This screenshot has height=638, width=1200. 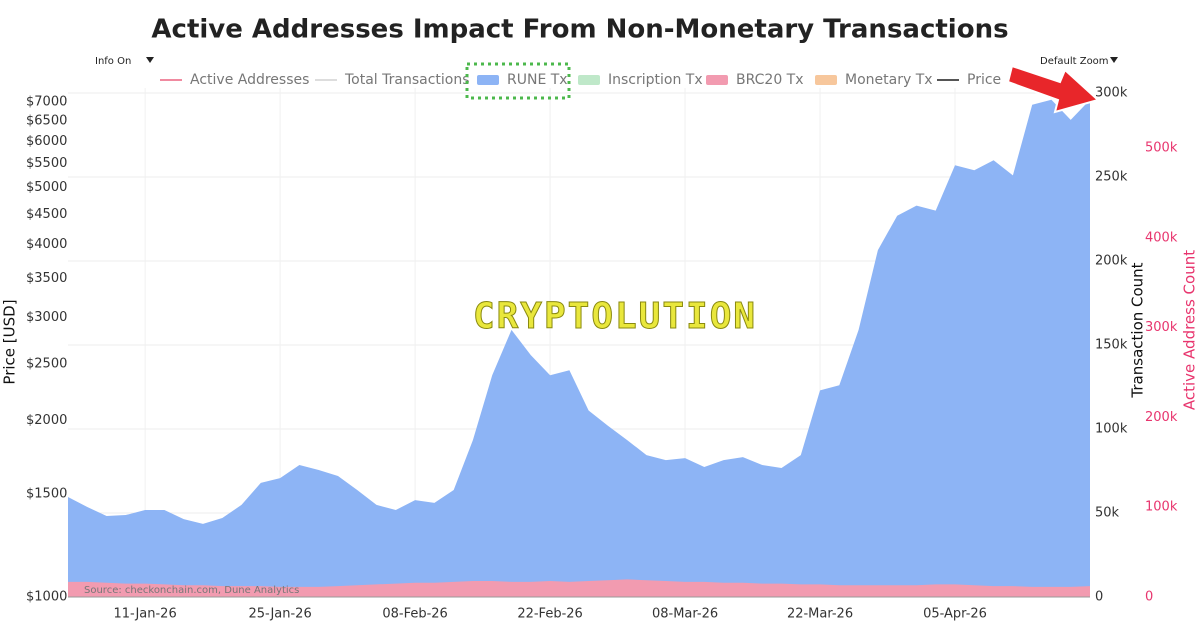 What do you see at coordinates (407, 80) in the screenshot?
I see `legend-label: Total Transactions` at bounding box center [407, 80].